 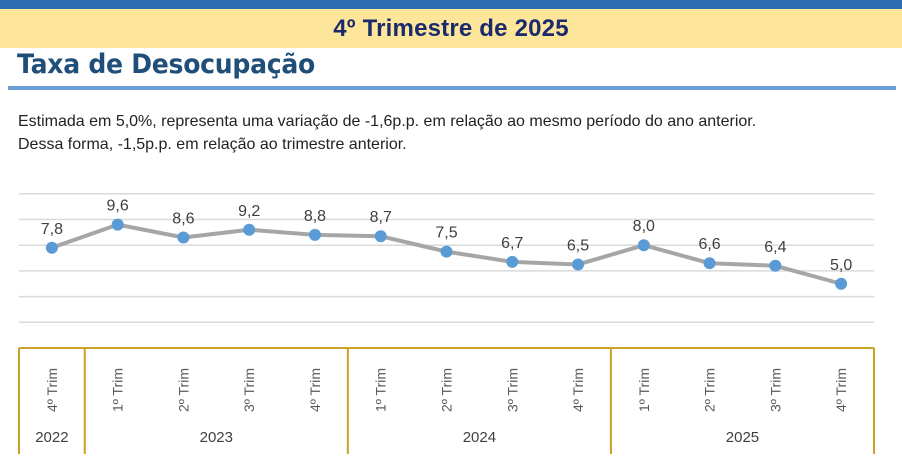 I want to click on data-label: 8,7, so click(x=381, y=217).